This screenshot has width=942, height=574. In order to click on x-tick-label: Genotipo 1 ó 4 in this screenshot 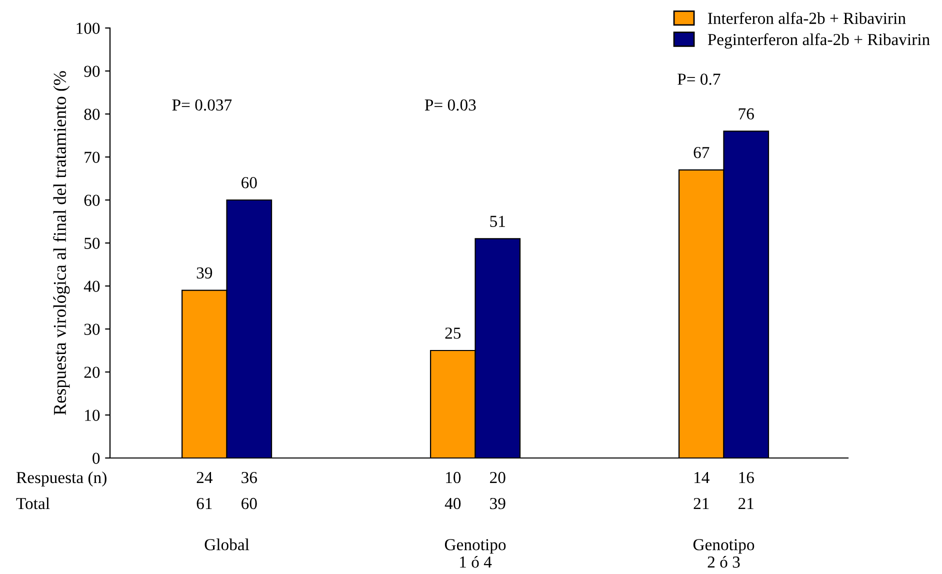, I will do `click(475, 553)`.